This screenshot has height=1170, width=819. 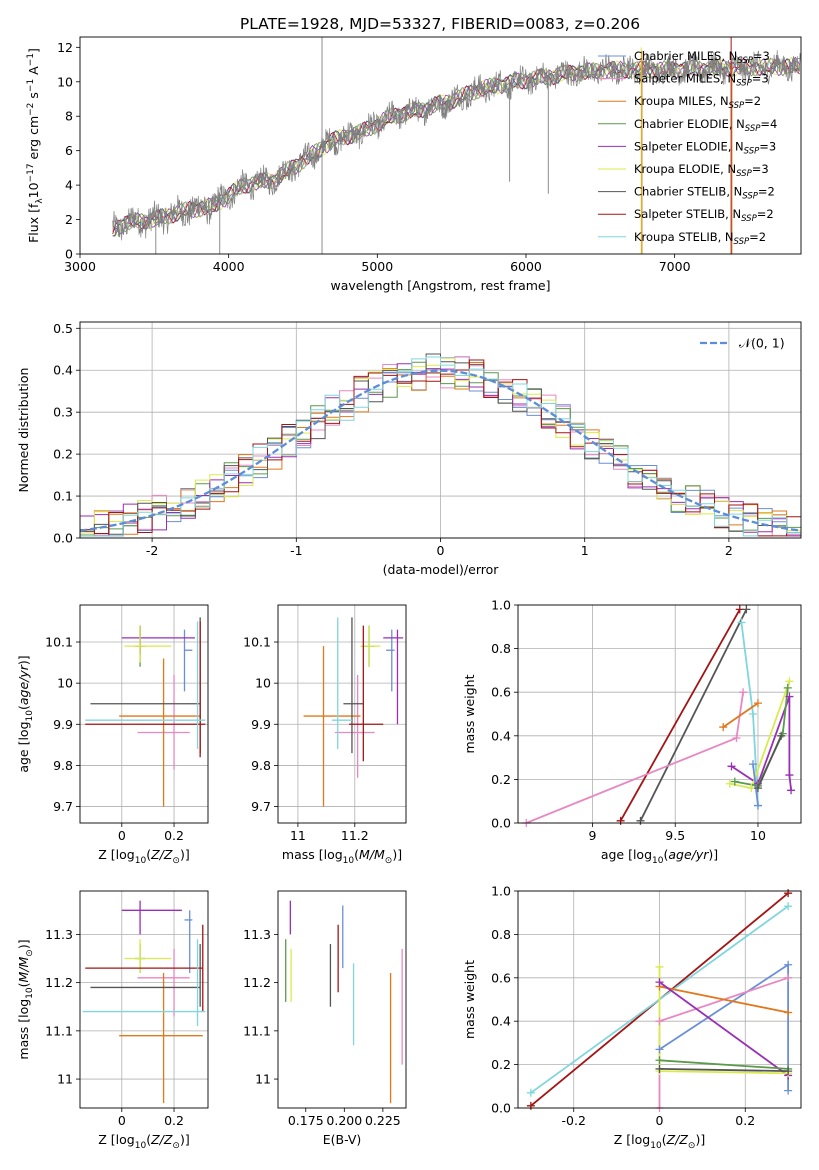 What do you see at coordinates (456, 145) in the screenshot?
I see `observed-spectrum` at bounding box center [456, 145].